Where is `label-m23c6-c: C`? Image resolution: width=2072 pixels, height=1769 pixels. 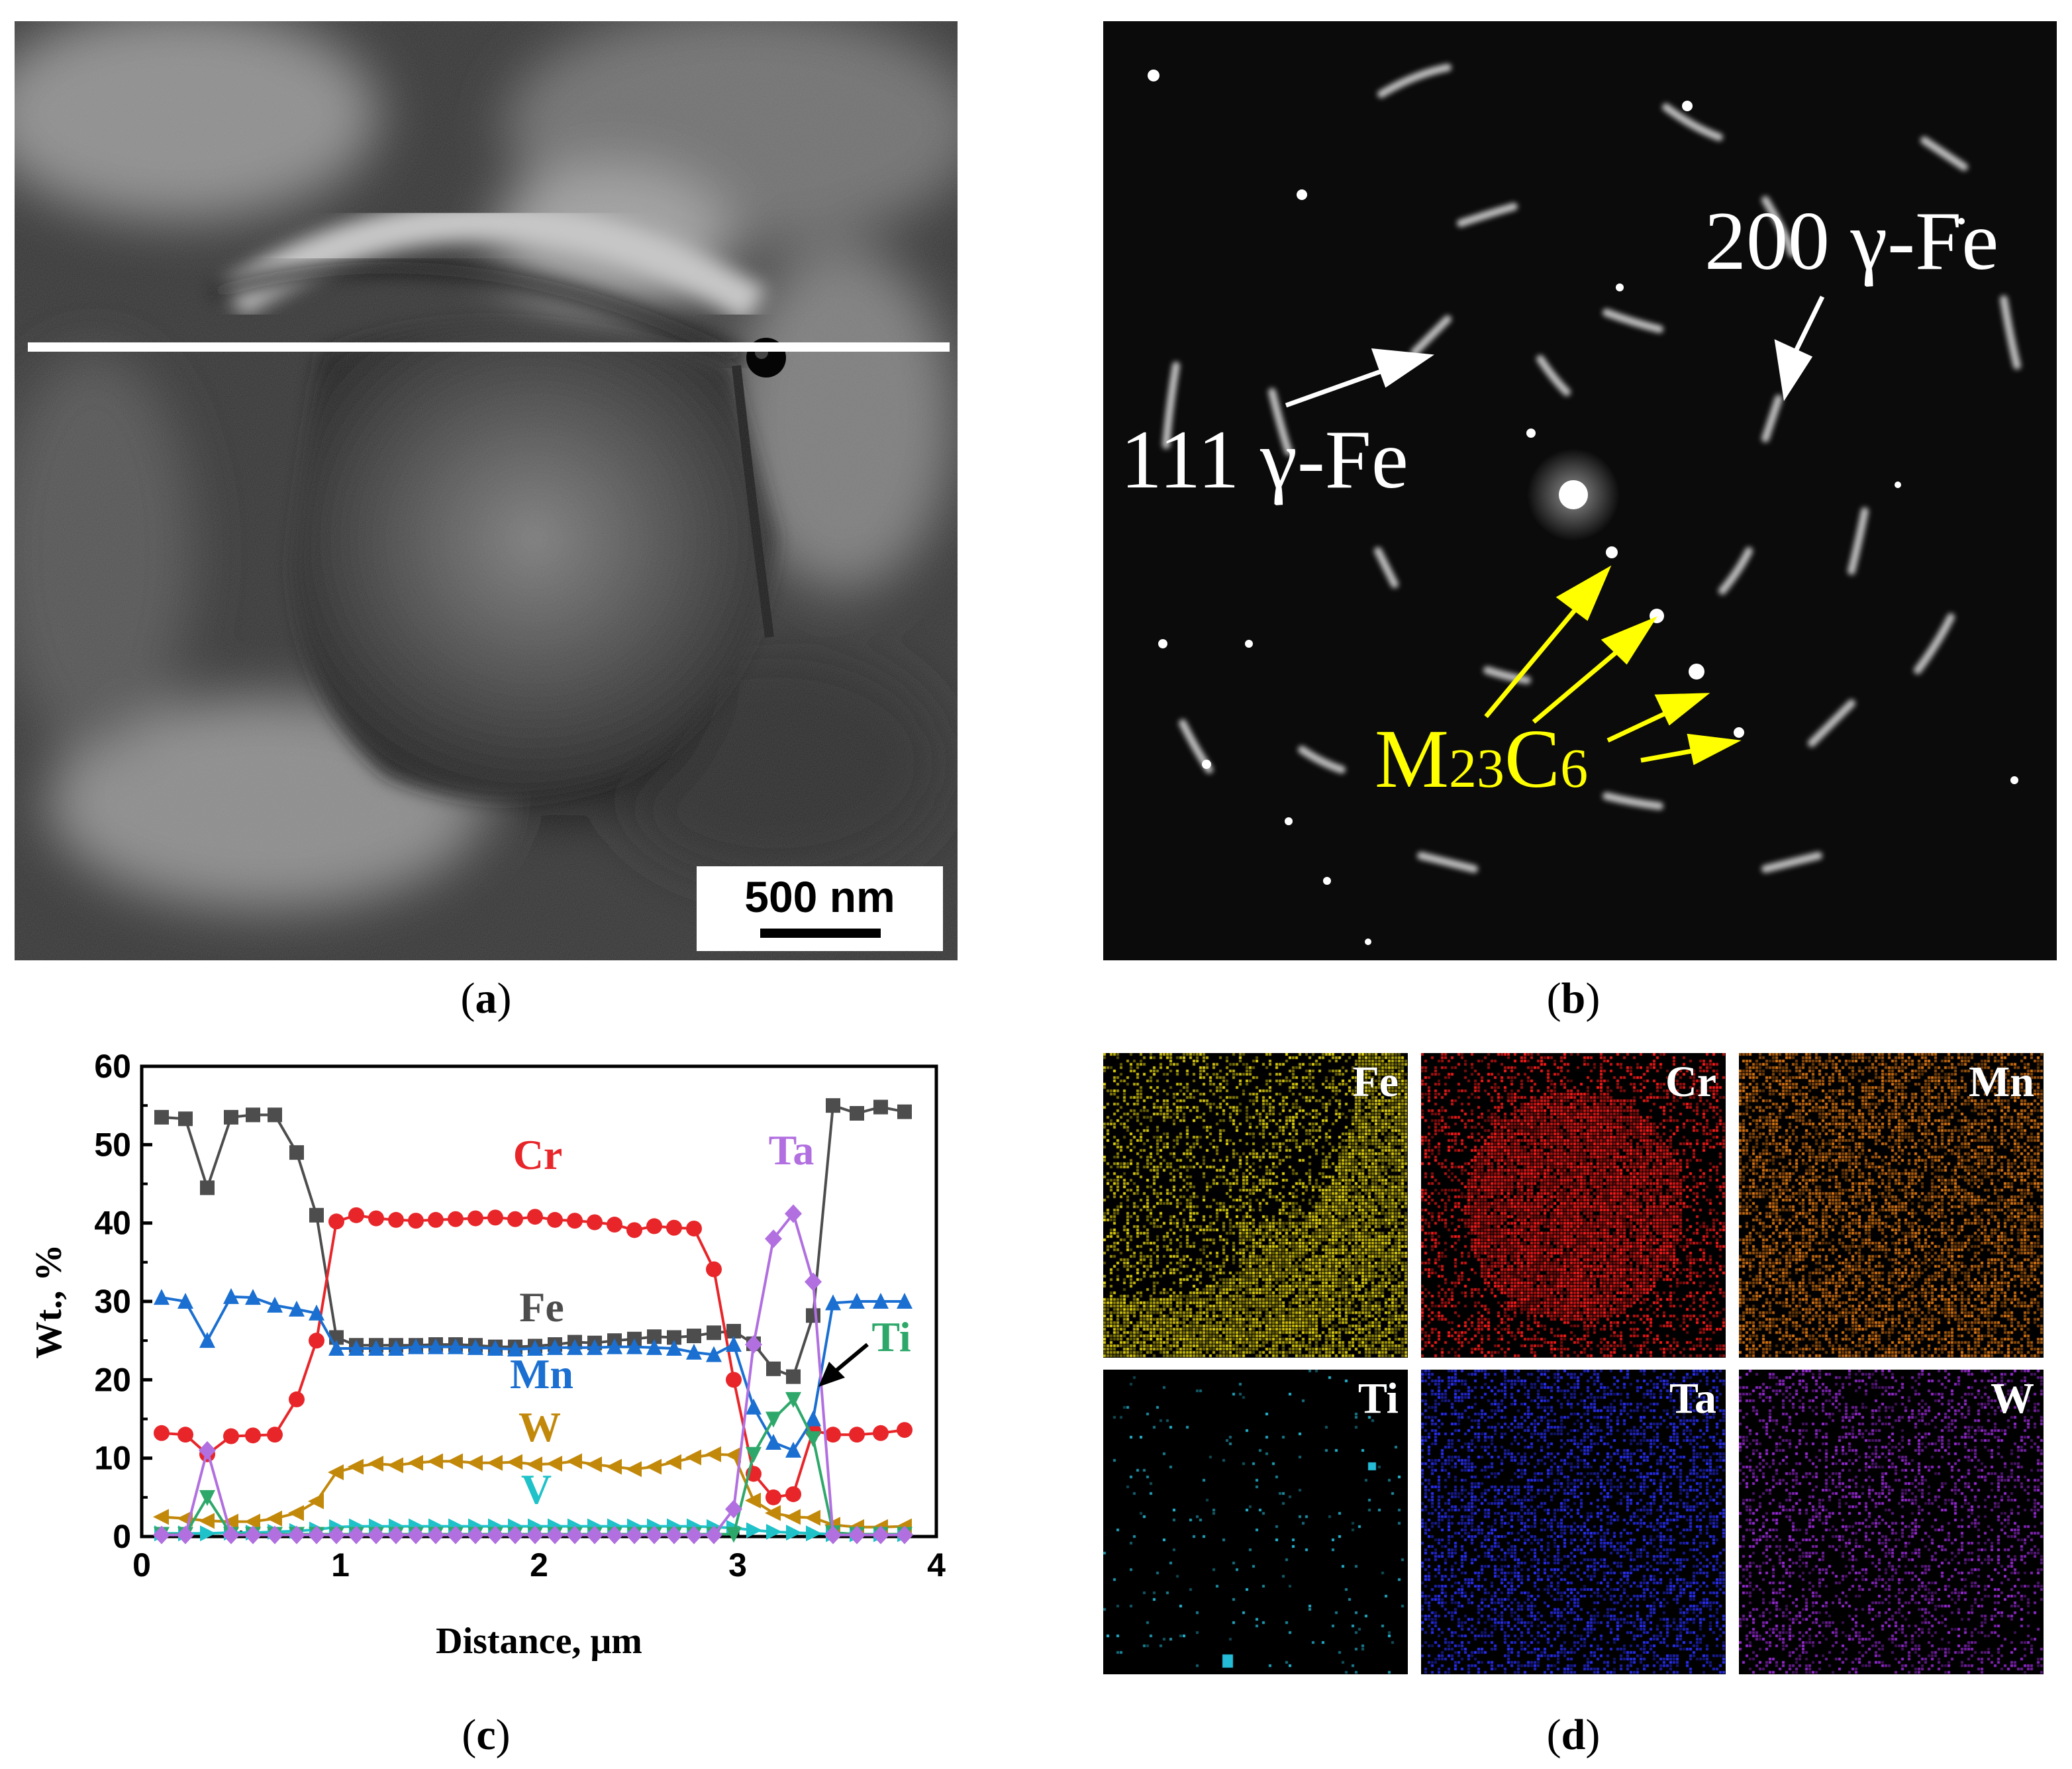
label-m23c6-c: C is located at coordinates (1533, 759).